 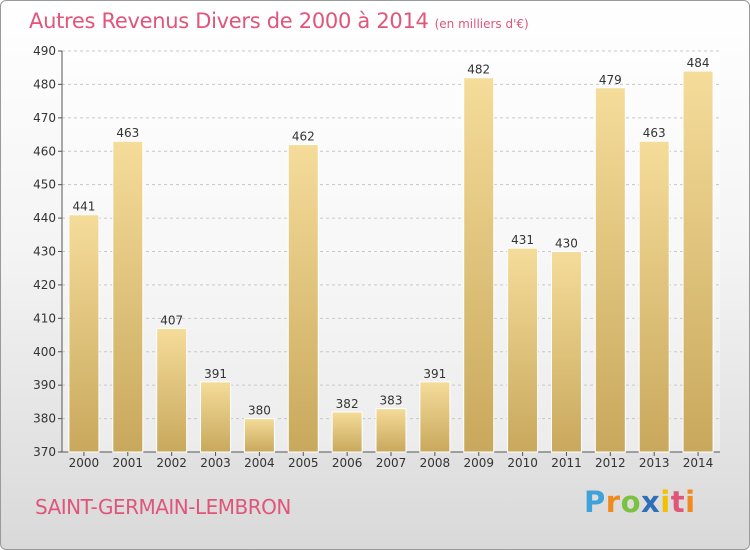 What do you see at coordinates (698, 463) in the screenshot?
I see `x-tick-label: 2014` at bounding box center [698, 463].